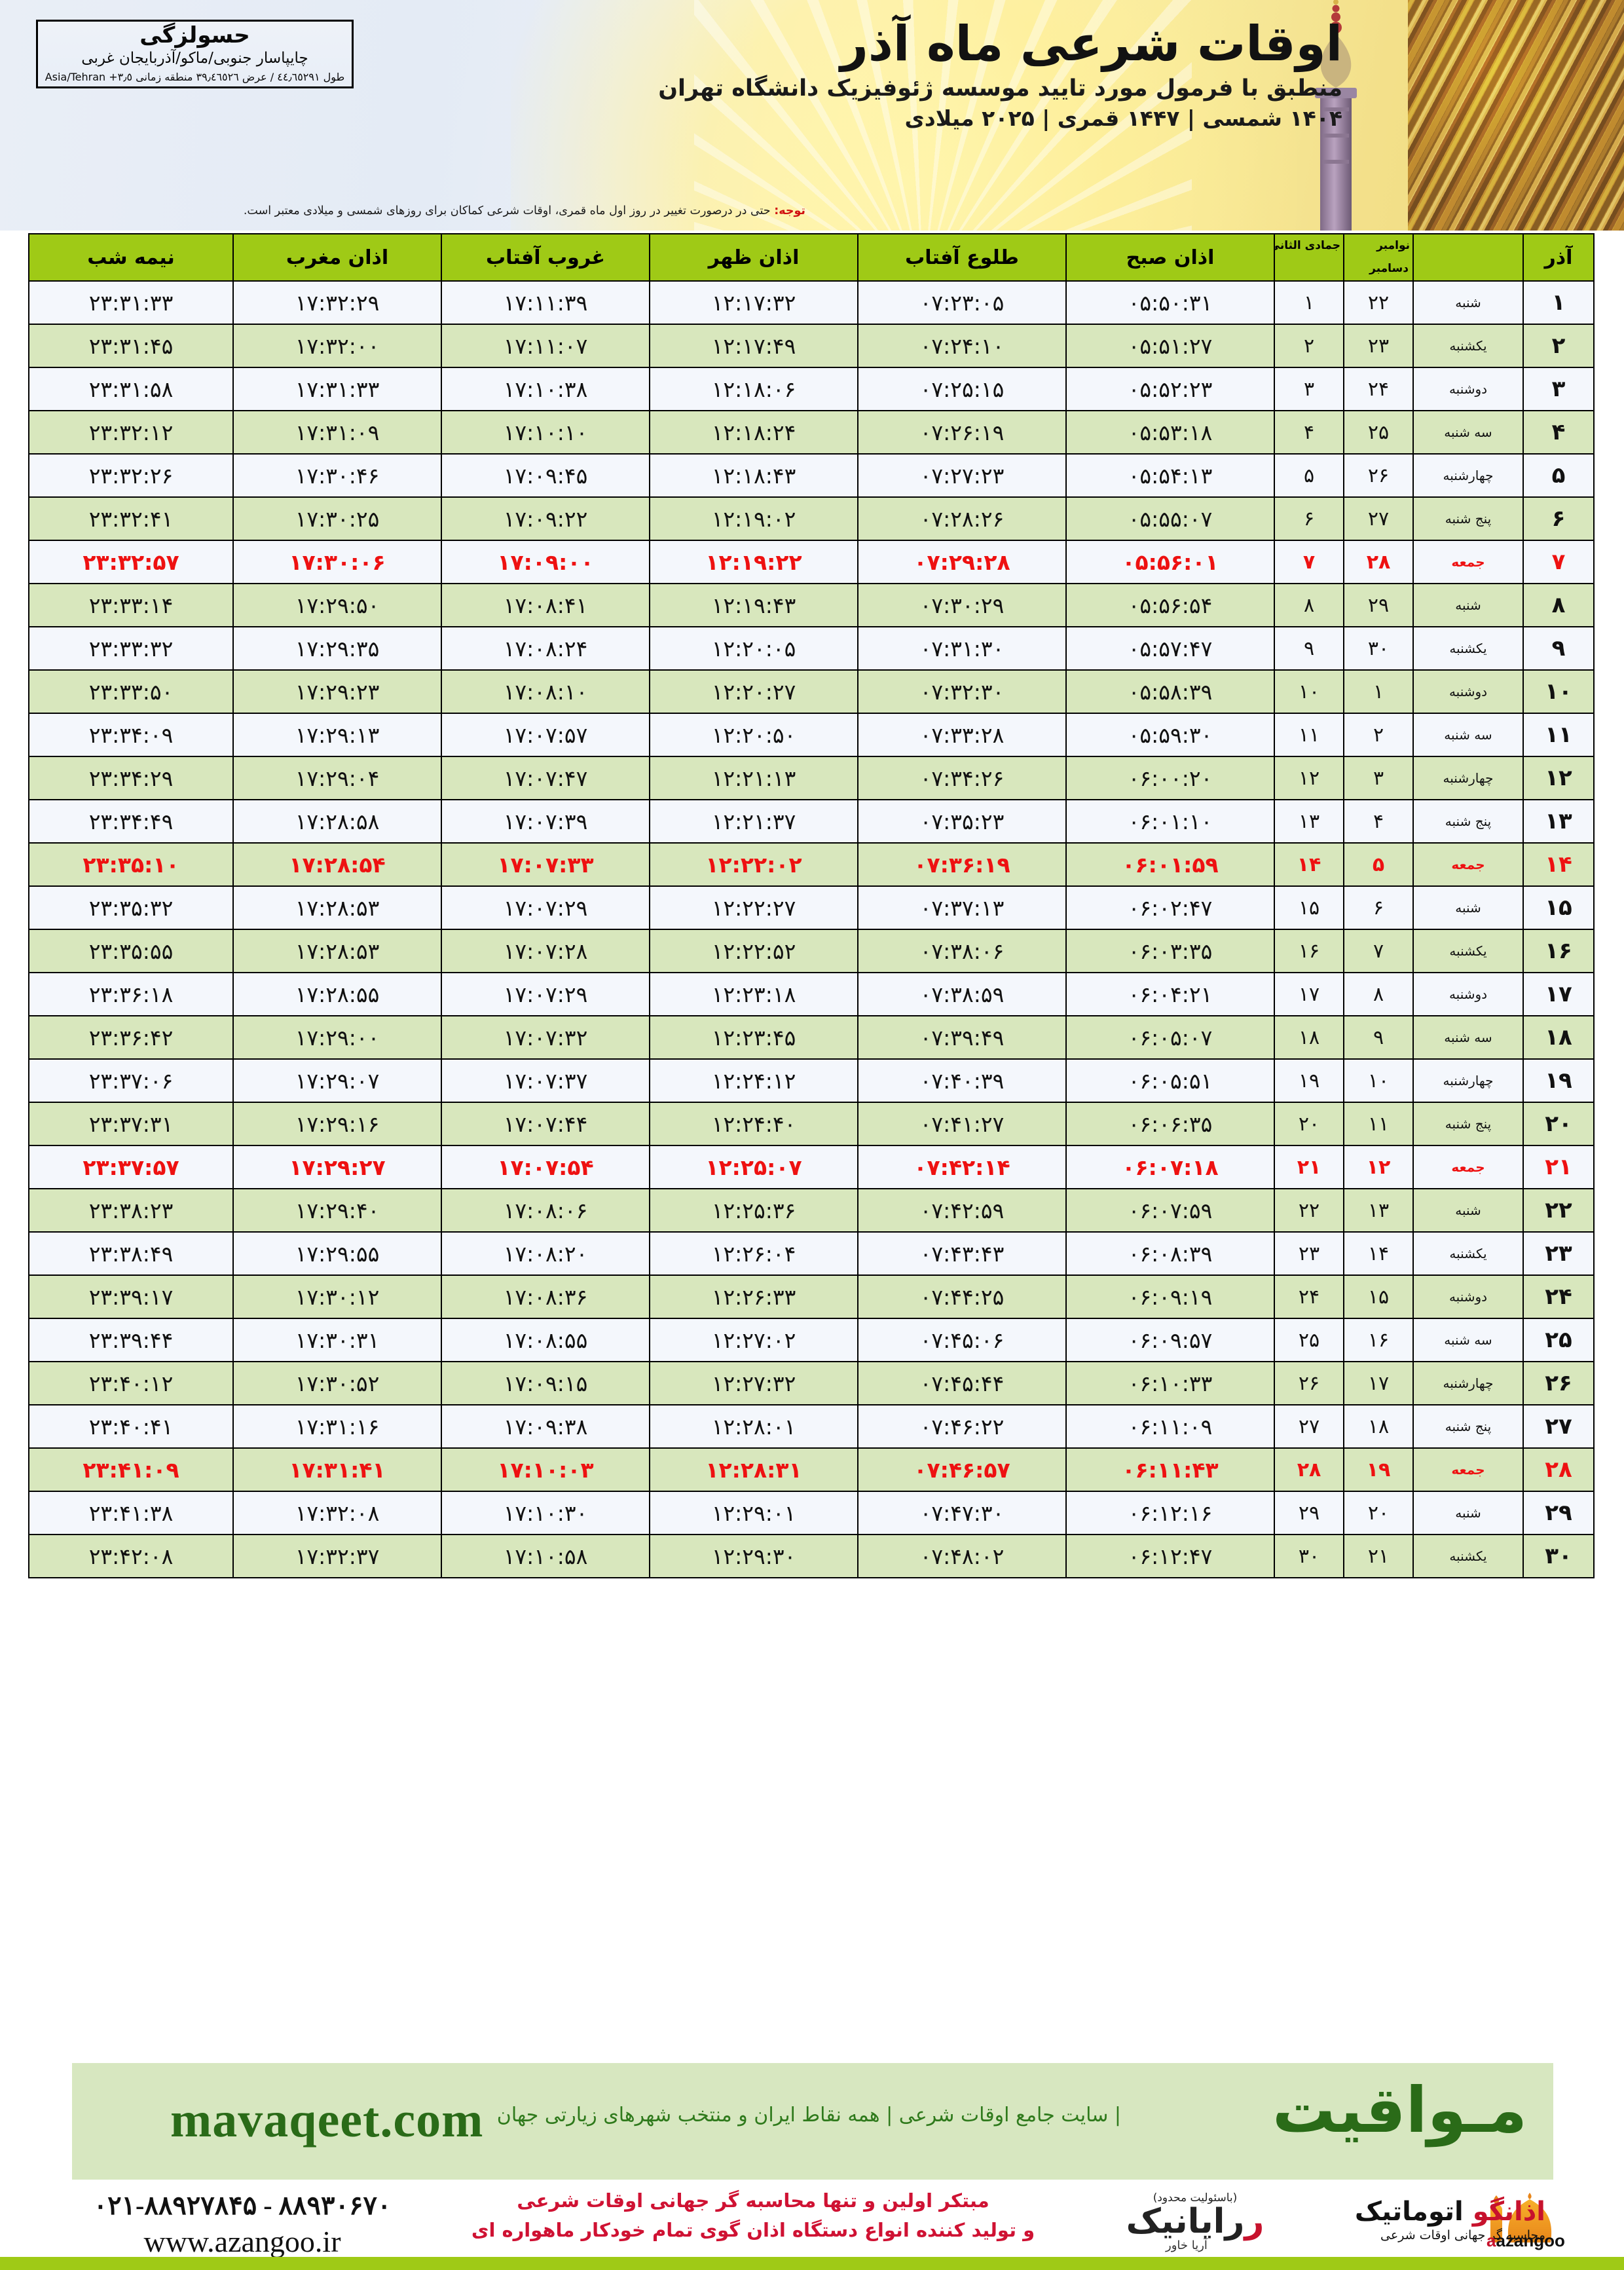 The width and height of the screenshot is (1624, 2270). I want to click on cell-azar-day: ۲۳, so click(1558, 1253).